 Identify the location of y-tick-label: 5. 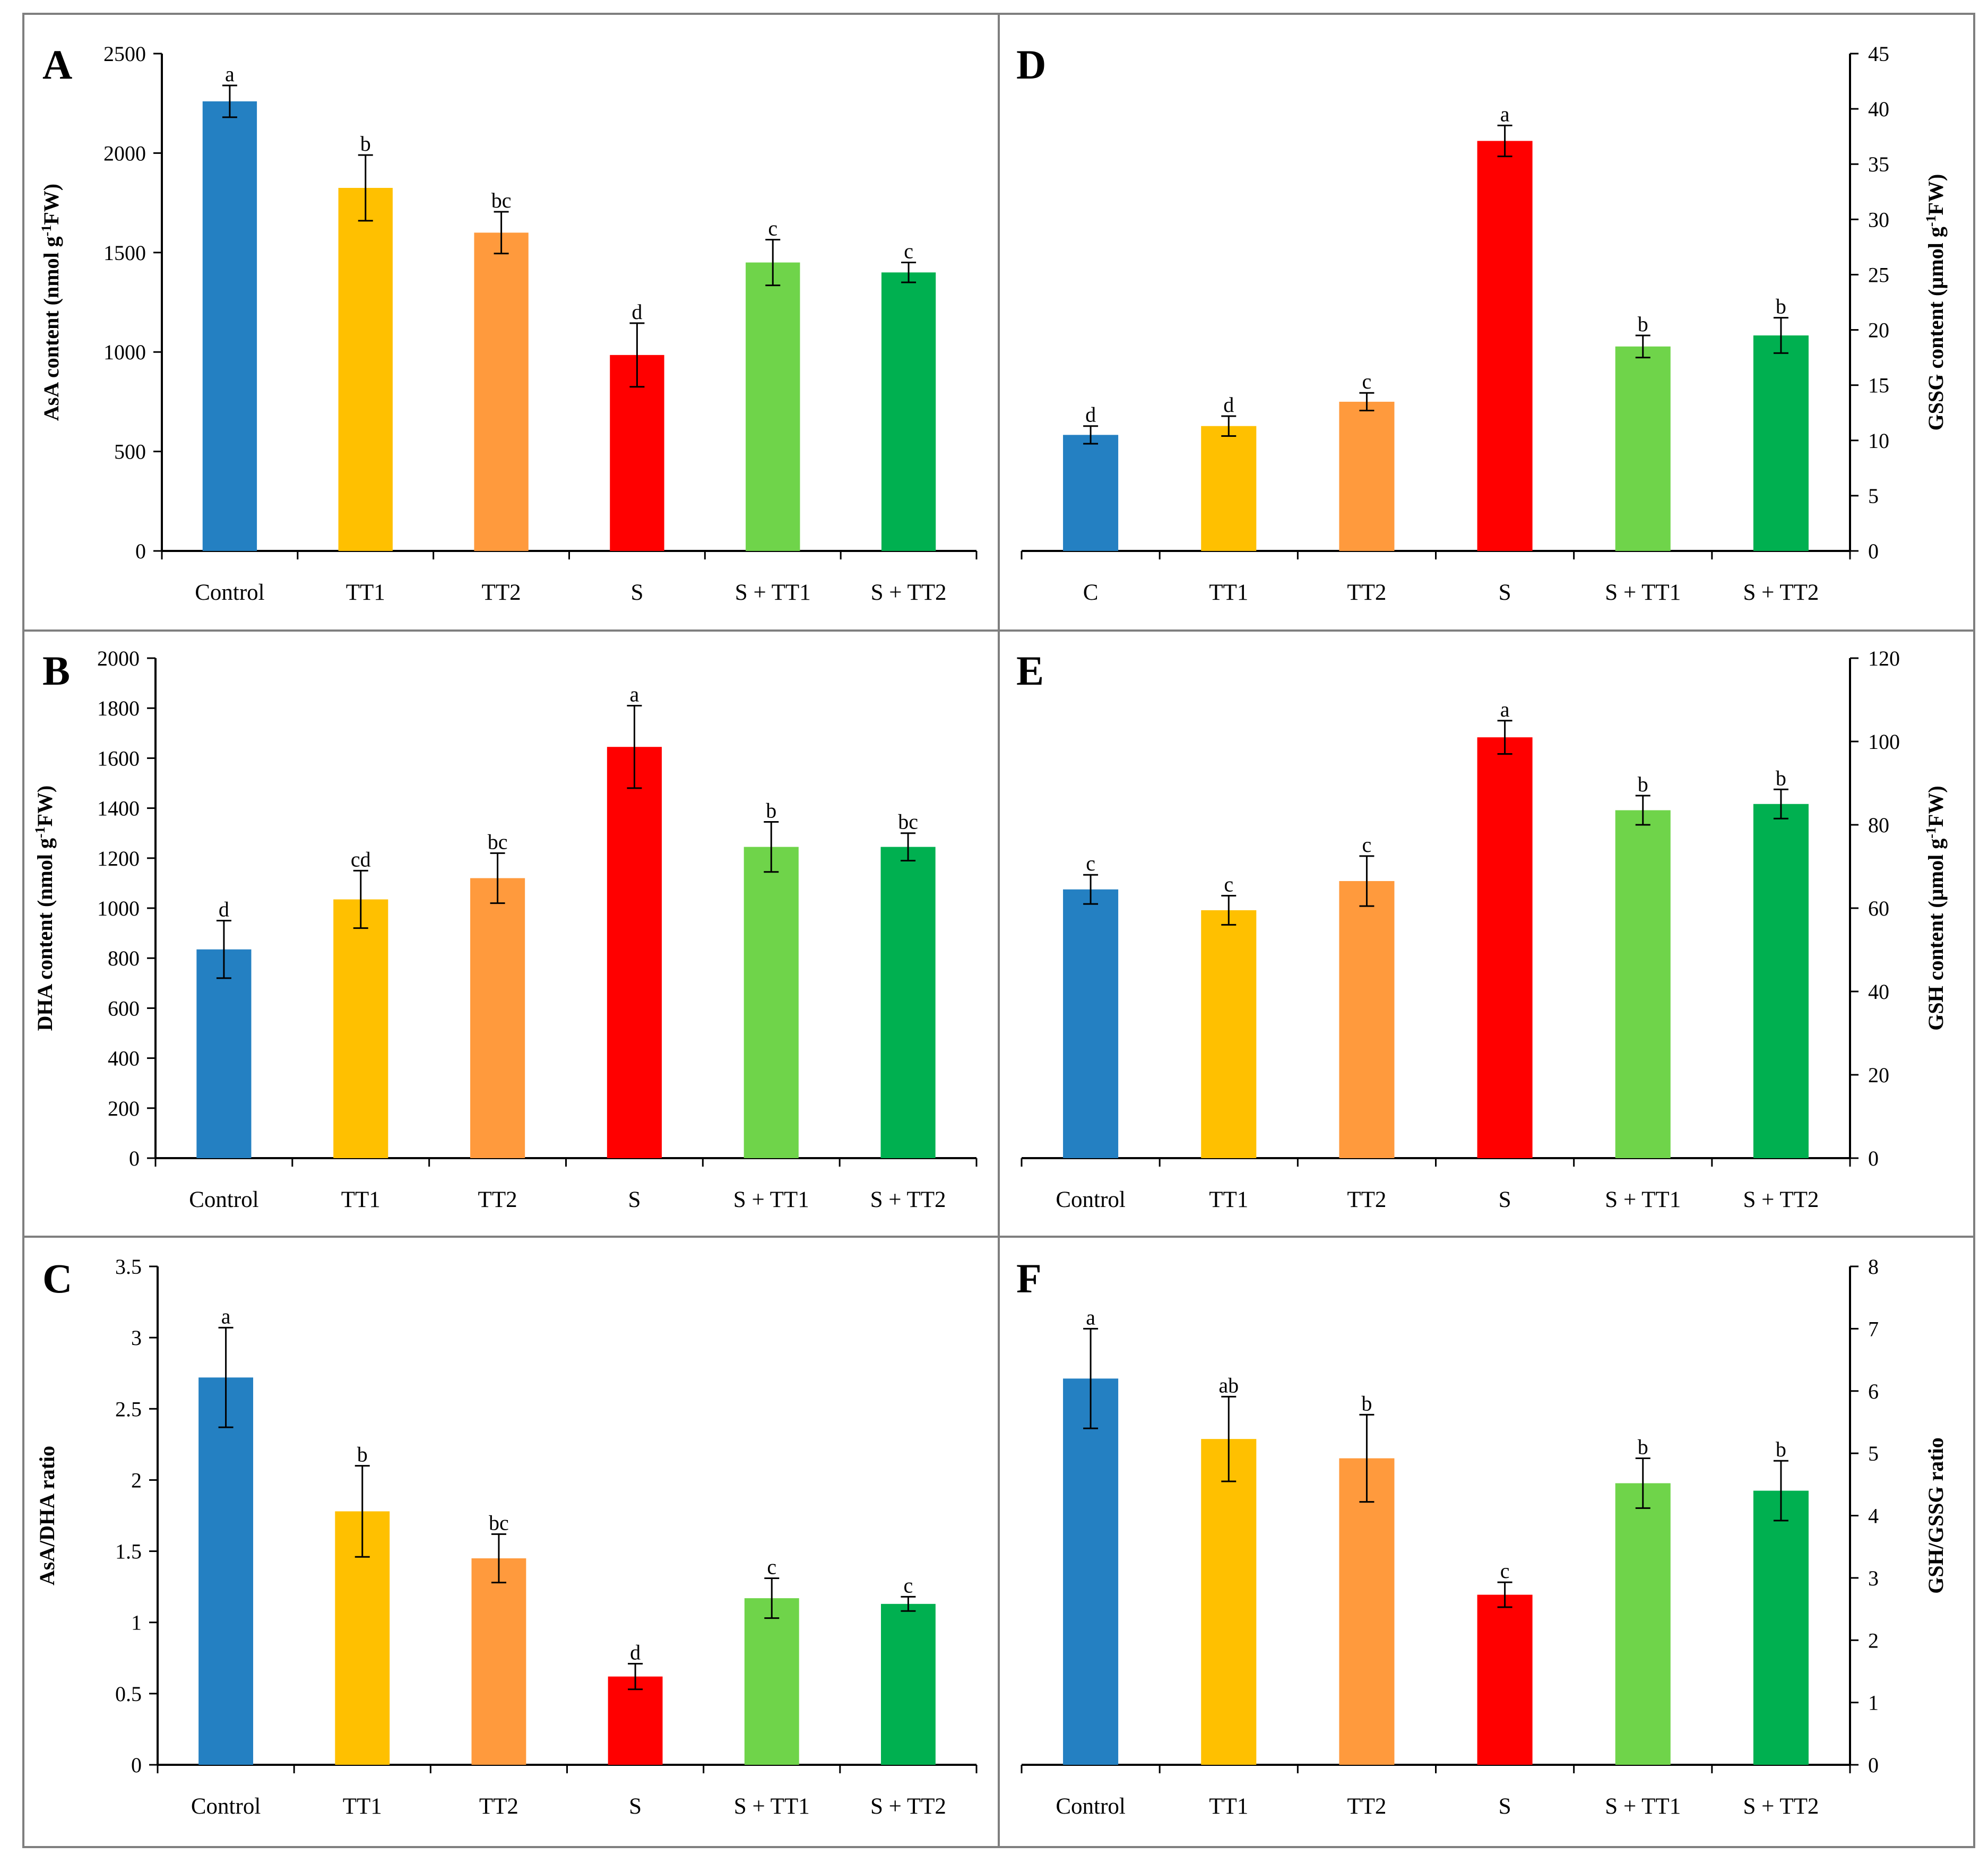
(1874, 496).